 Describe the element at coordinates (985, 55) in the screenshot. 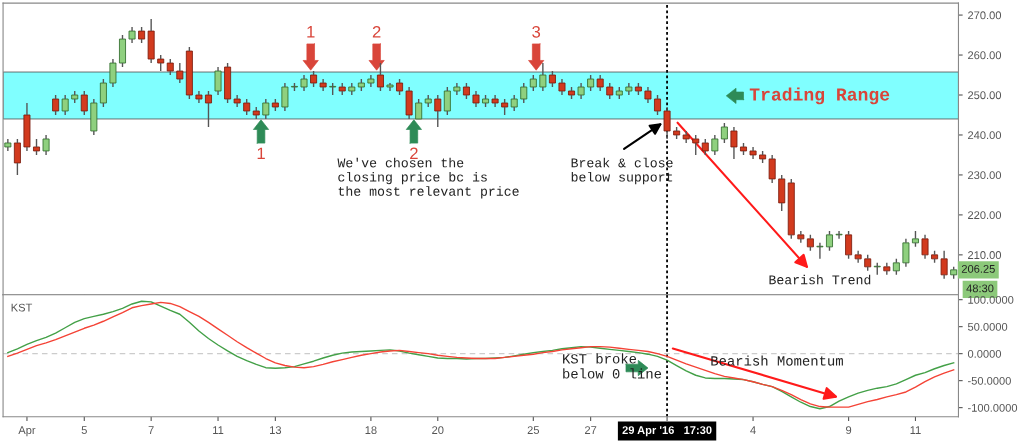

I see `y-tick-label: 260.00` at that location.